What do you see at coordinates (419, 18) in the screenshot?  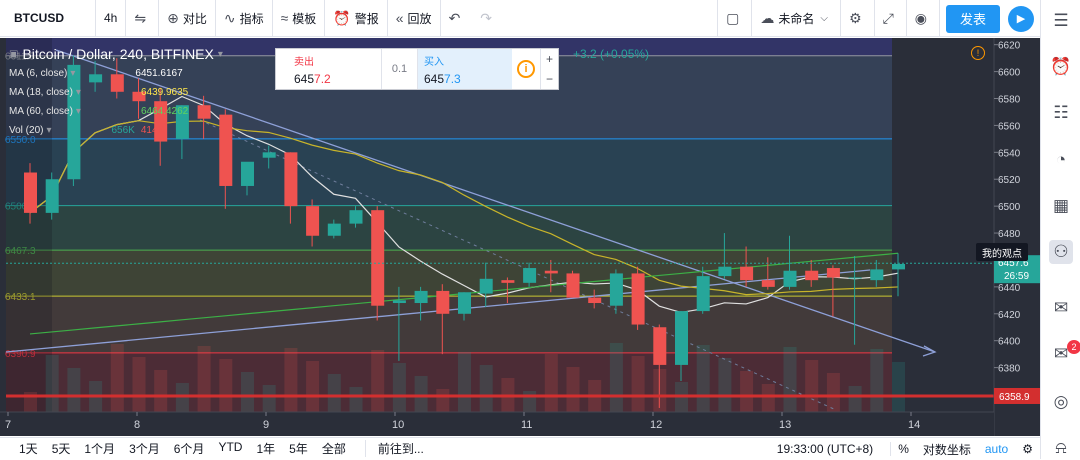 I see `replay-label: 回放` at bounding box center [419, 18].